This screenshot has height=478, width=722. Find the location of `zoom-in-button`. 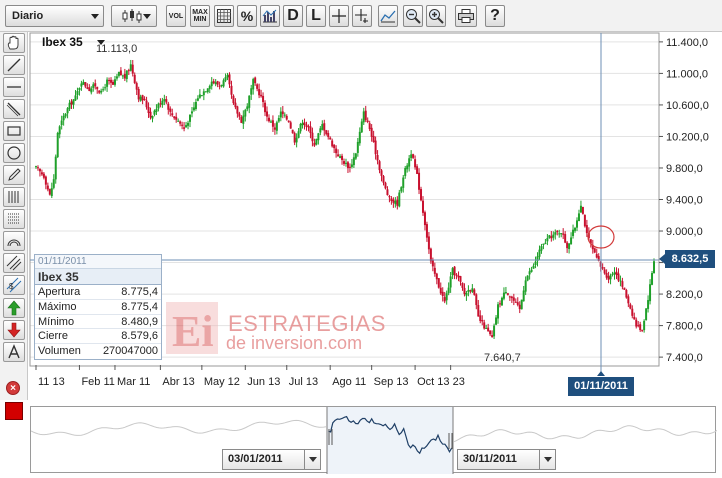

zoom-in-button is located at coordinates (436, 16).